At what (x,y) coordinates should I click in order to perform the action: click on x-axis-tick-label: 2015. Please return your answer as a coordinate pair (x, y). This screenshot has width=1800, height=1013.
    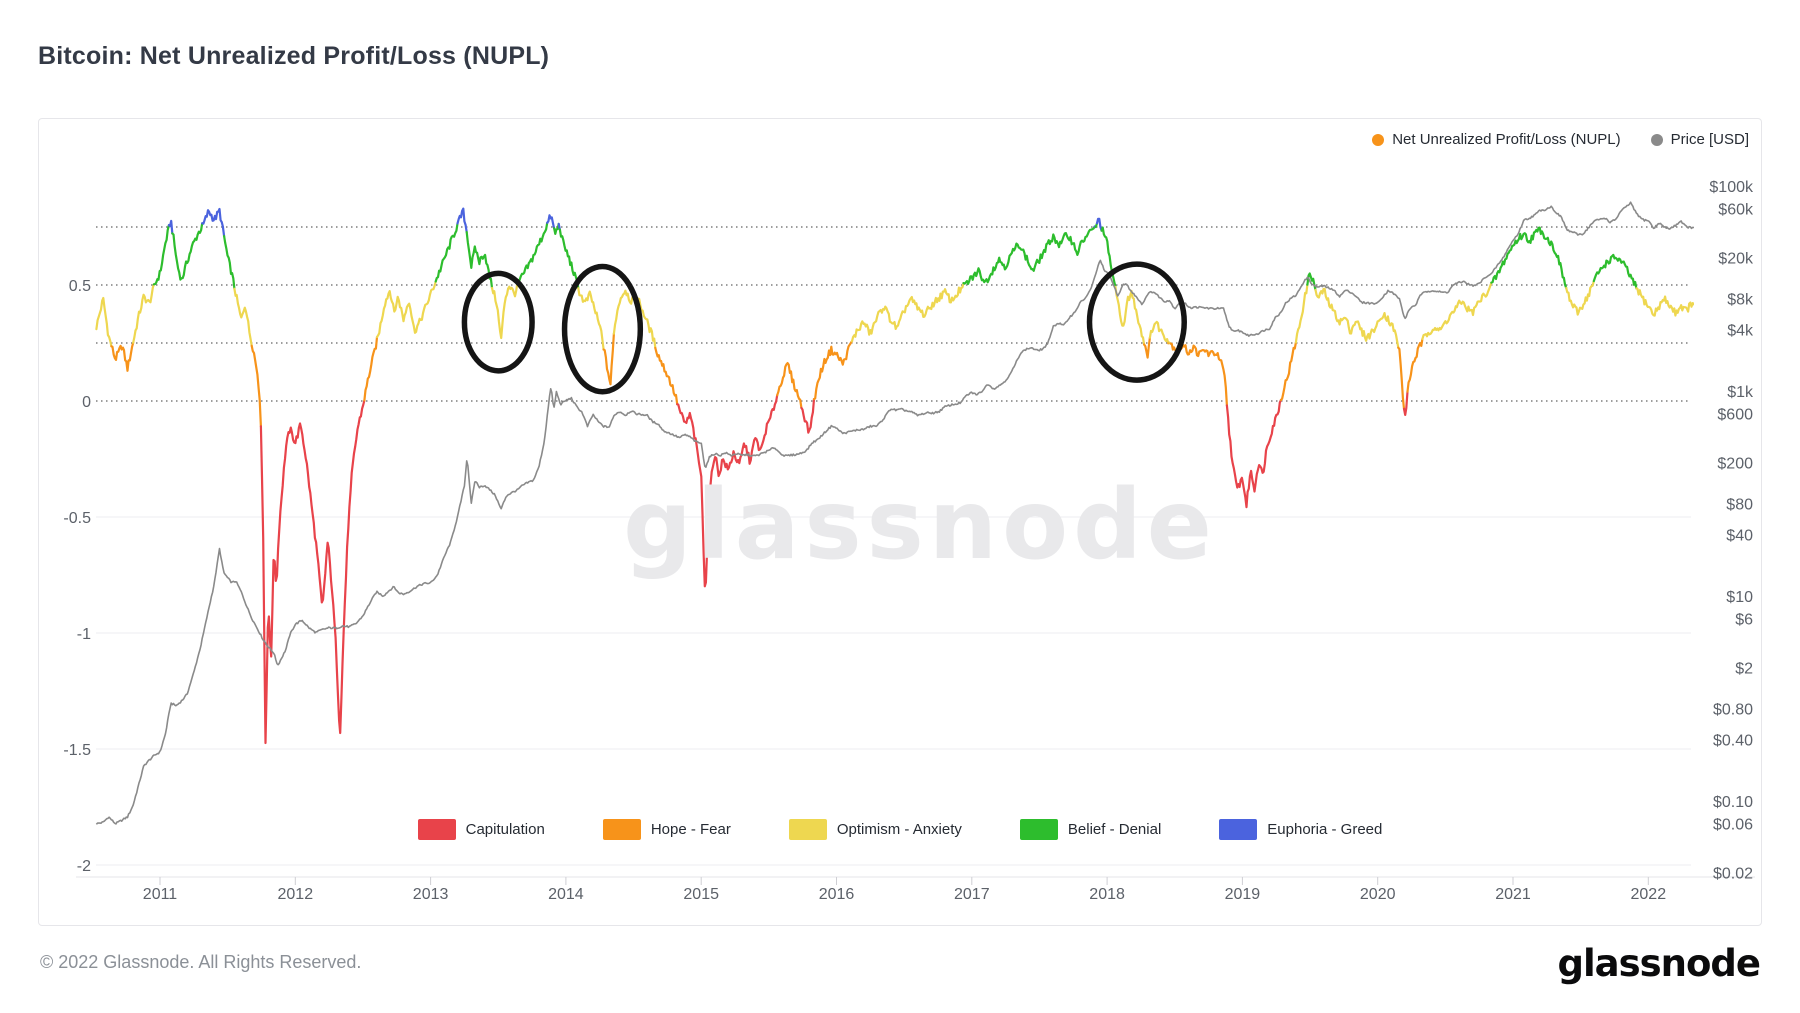
    Looking at the image, I should click on (701, 894).